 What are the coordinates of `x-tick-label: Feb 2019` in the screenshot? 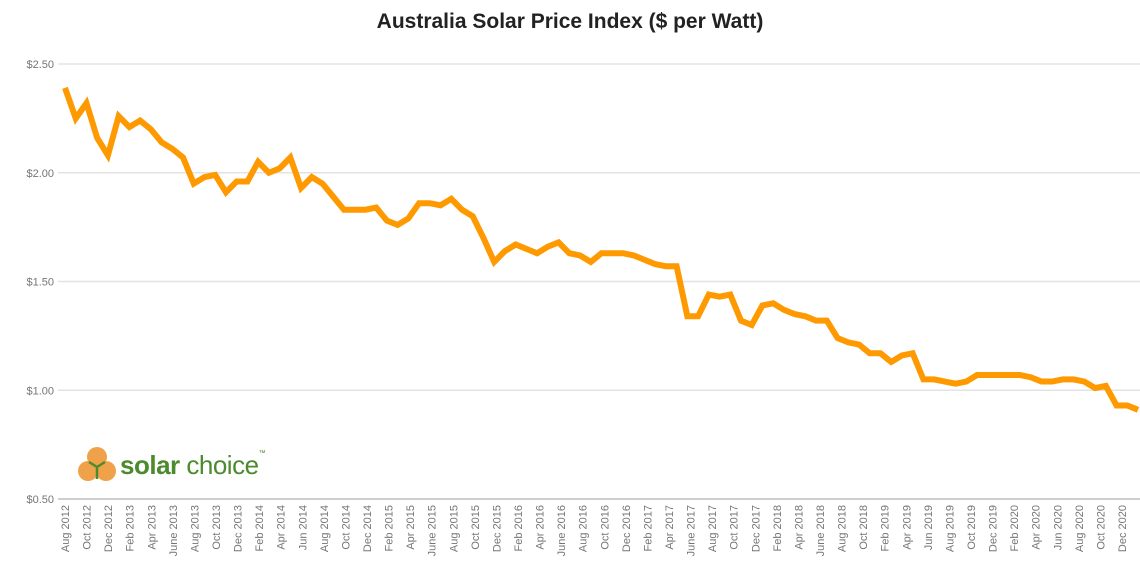 It's located at (886, 528).